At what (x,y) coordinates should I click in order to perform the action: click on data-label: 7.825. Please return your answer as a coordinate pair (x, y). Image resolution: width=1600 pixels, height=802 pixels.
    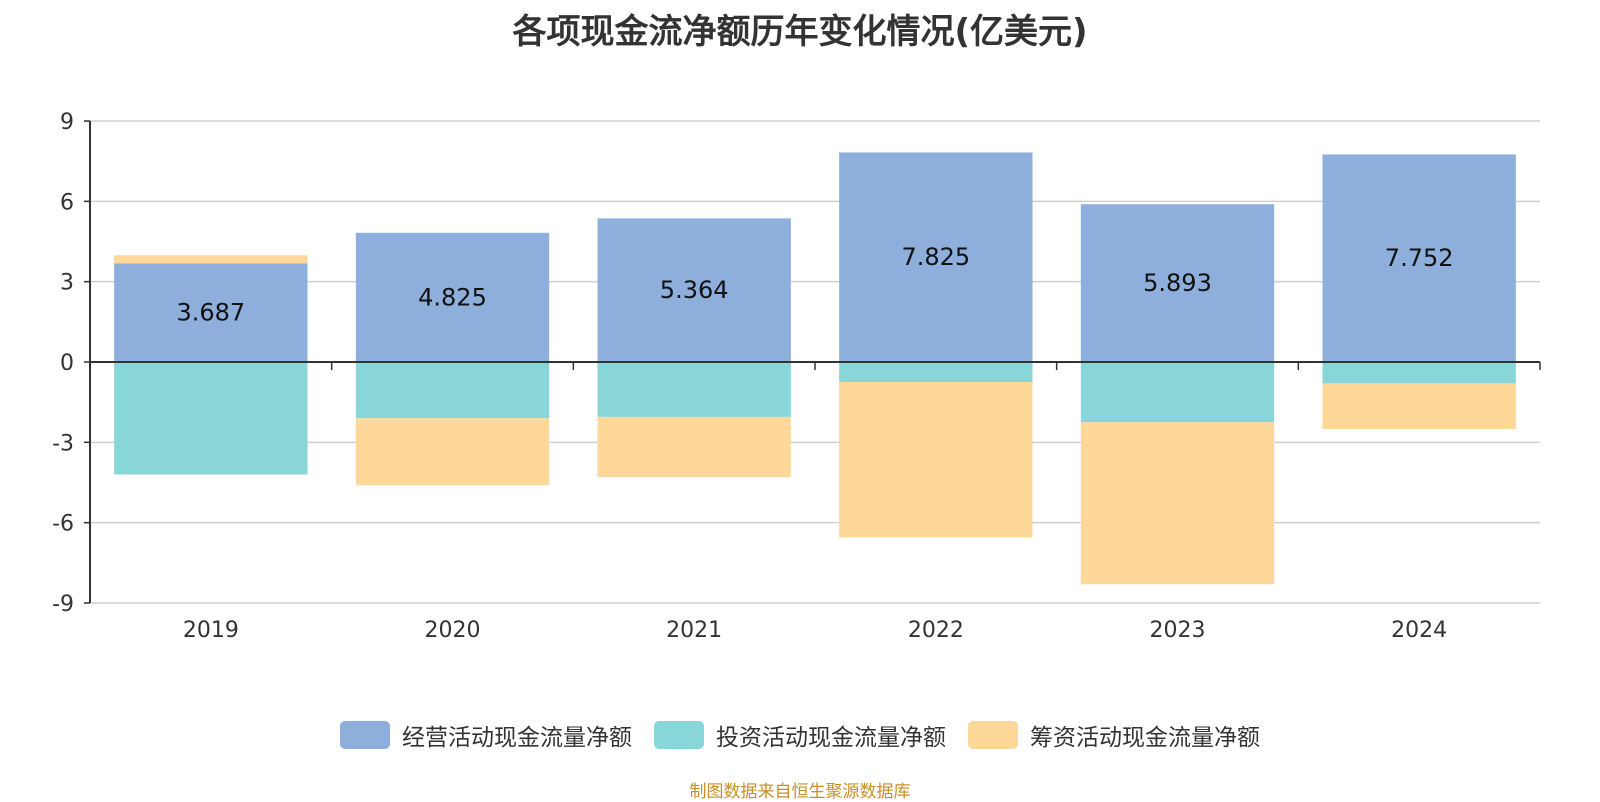
    Looking at the image, I should click on (935, 257).